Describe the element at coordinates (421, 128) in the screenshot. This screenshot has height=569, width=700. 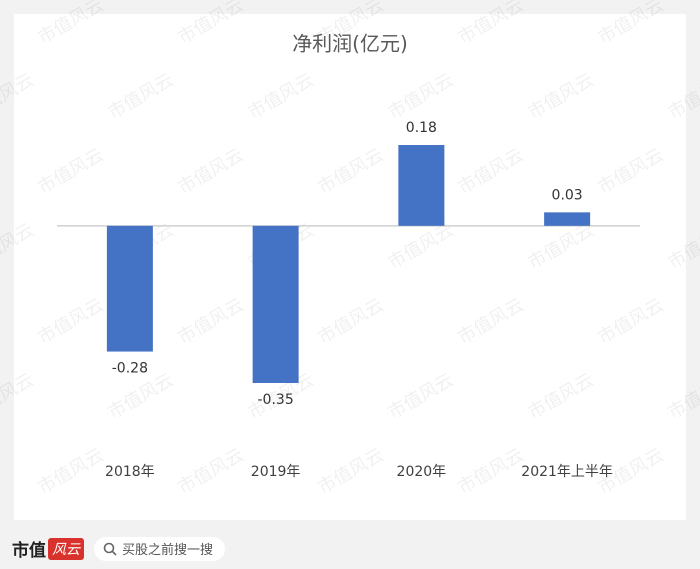
I see `value-label: 0.18` at that location.